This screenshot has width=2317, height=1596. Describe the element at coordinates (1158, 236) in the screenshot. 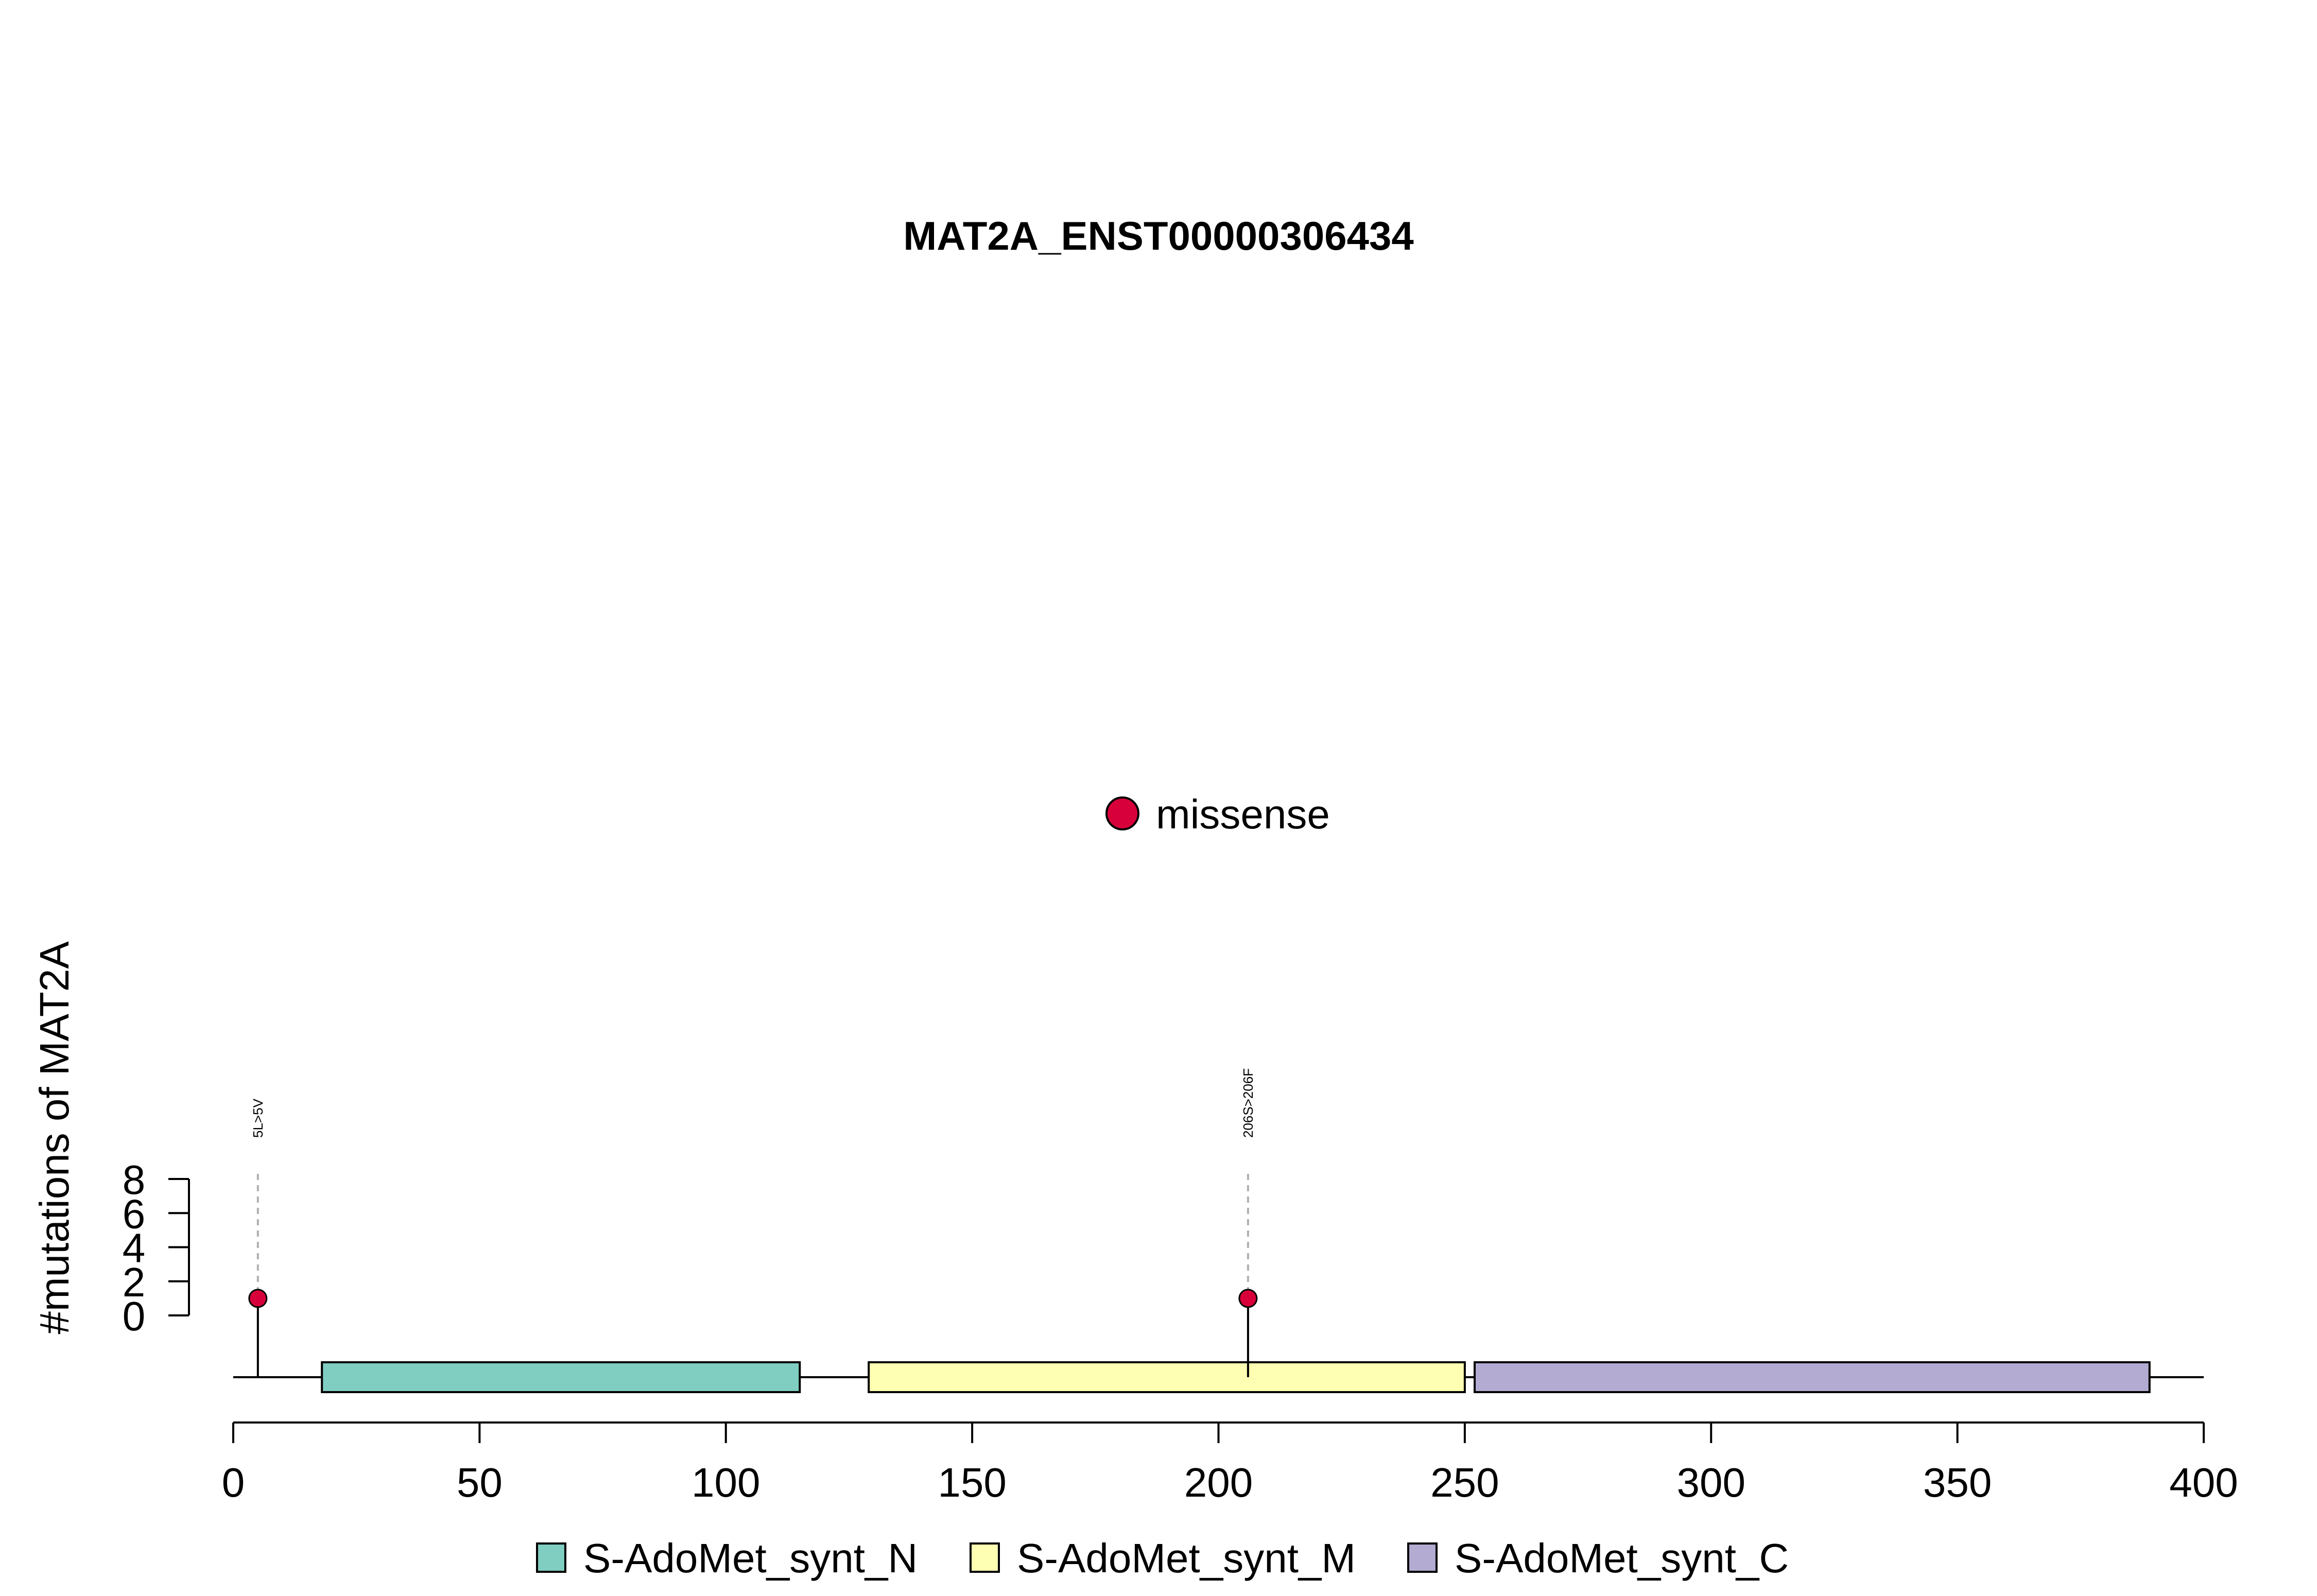

I see `chart-title: MAT2A_ENST00000306434` at that location.